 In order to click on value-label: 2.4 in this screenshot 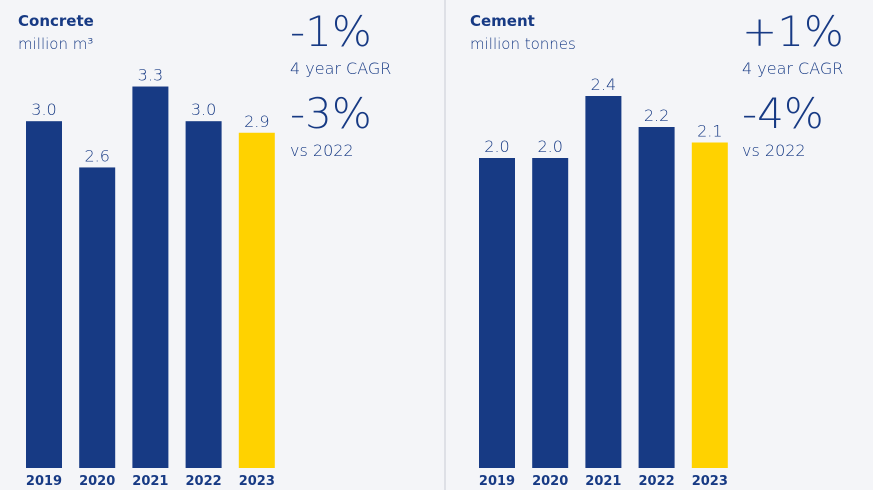, I will do `click(603, 84)`.